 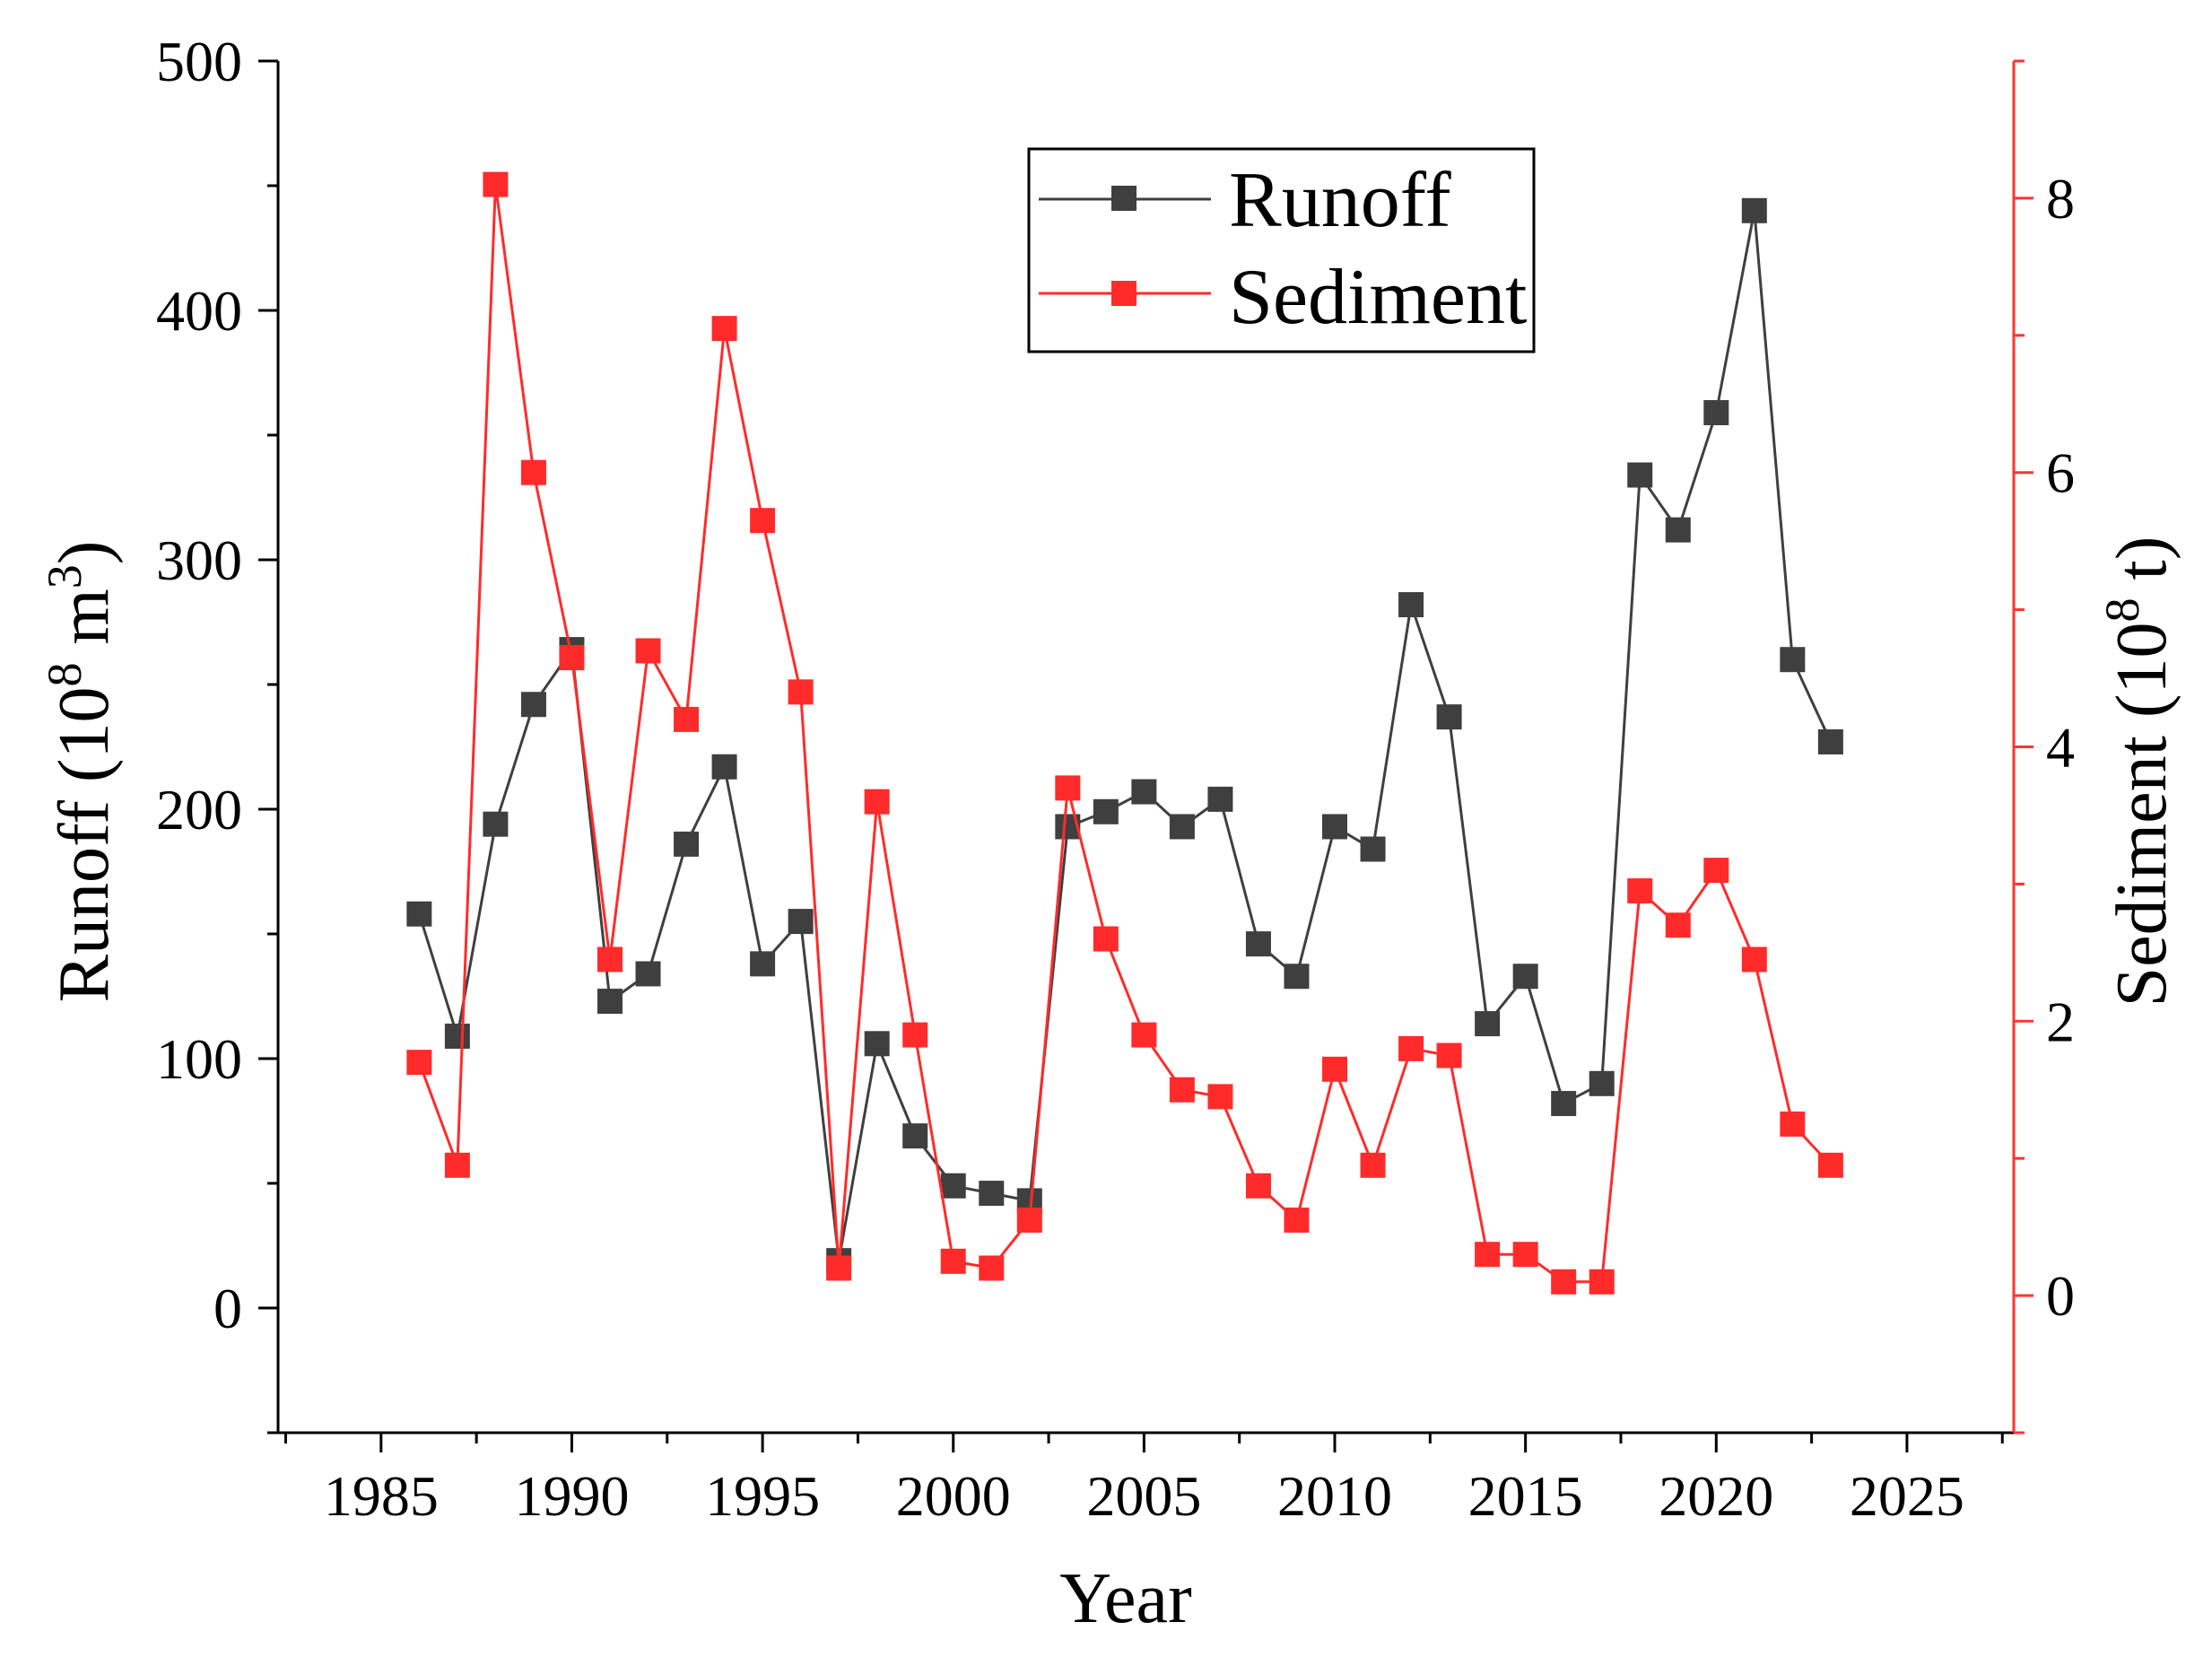 I want to click on x-tick-label: 2015, so click(x=1525, y=1496).